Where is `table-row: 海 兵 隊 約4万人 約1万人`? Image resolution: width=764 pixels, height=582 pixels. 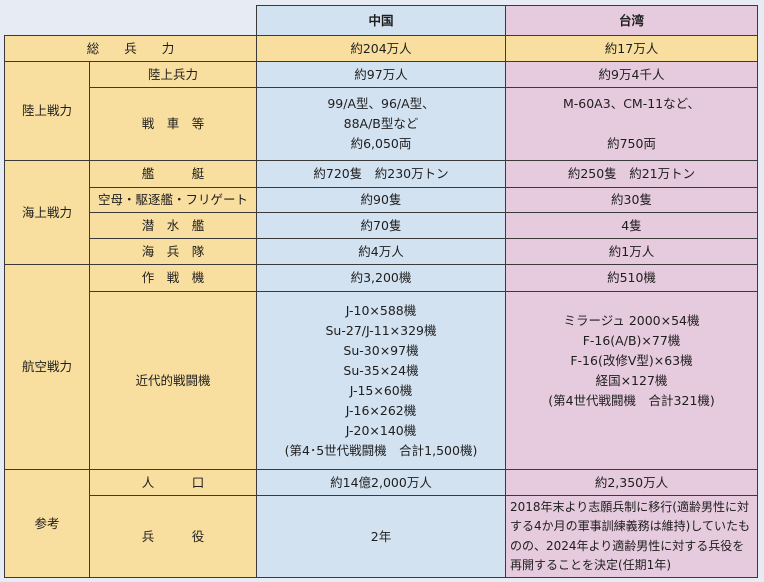
table-row: 海 兵 隊 約4万人 約1万人 is located at coordinates (381, 251).